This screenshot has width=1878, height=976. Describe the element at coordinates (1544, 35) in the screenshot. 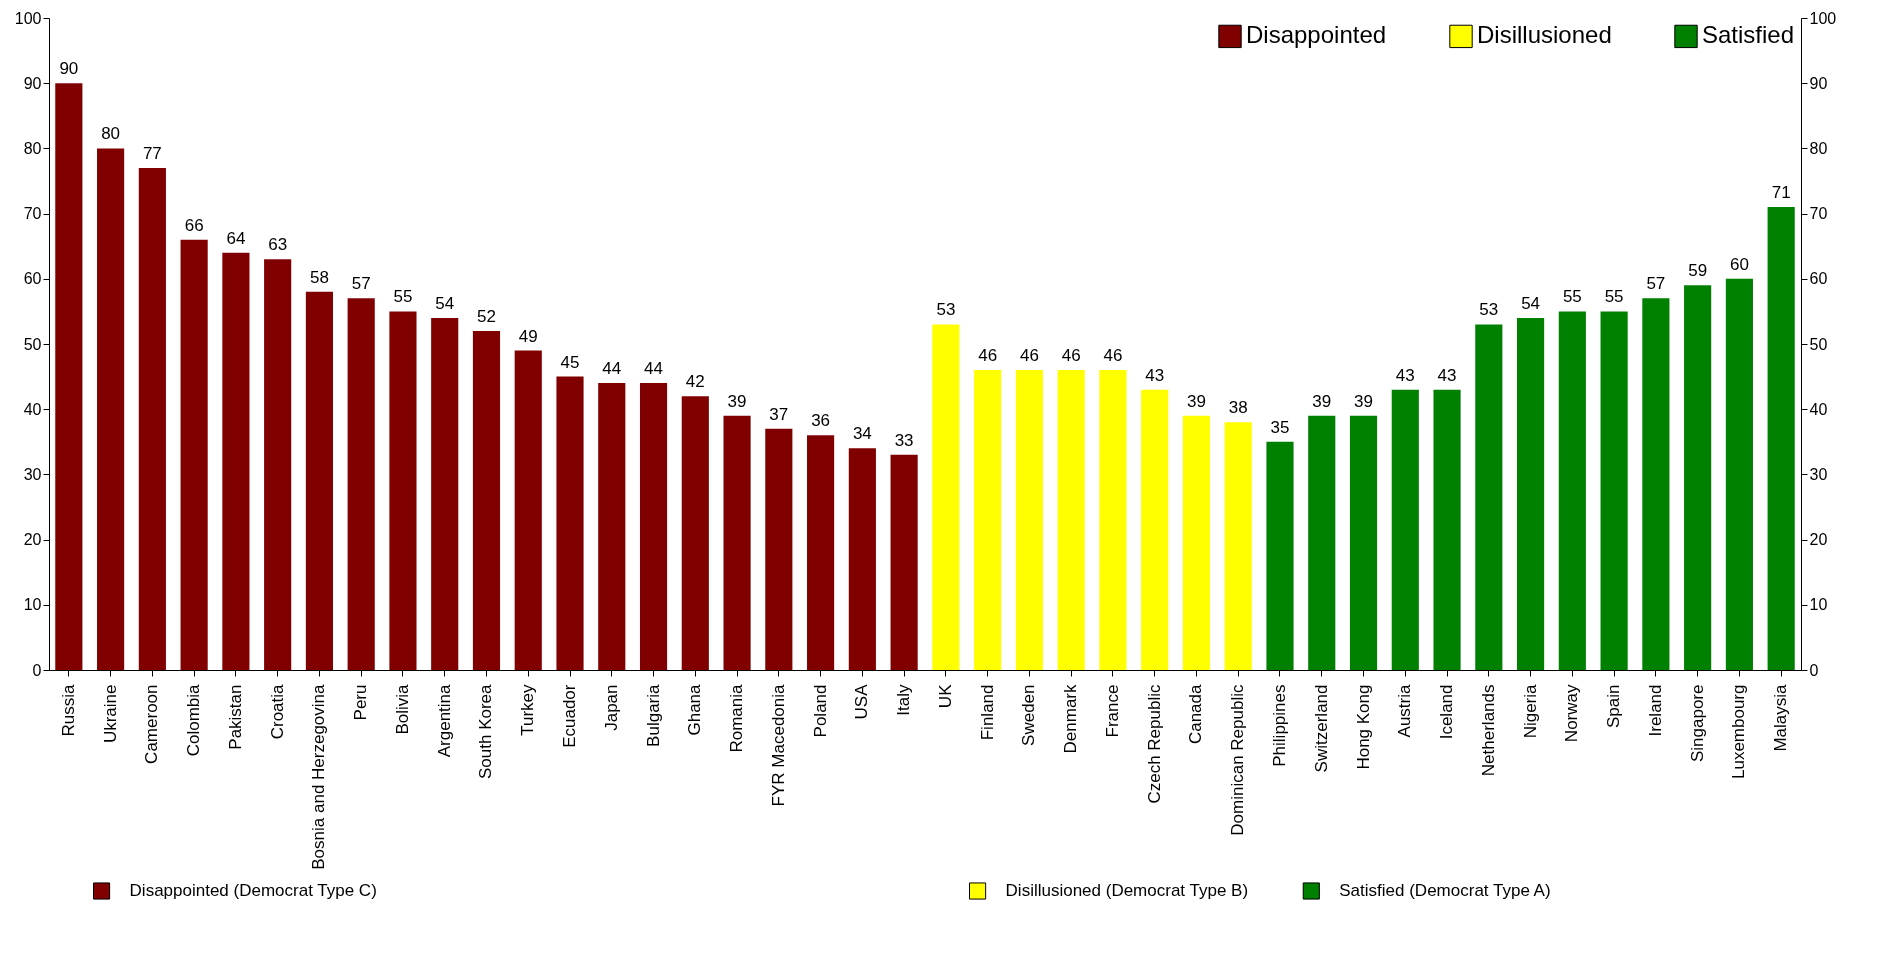

I see `legend-label: Disillusioned` at that location.